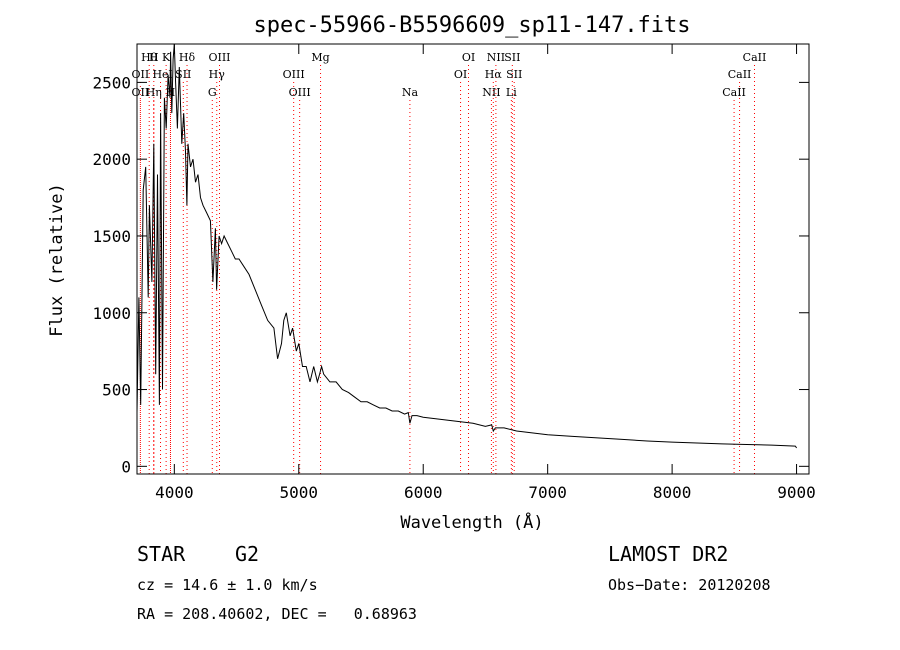  Describe the element at coordinates (299, 492) in the screenshot. I see `x-tick-label: 5000` at that location.